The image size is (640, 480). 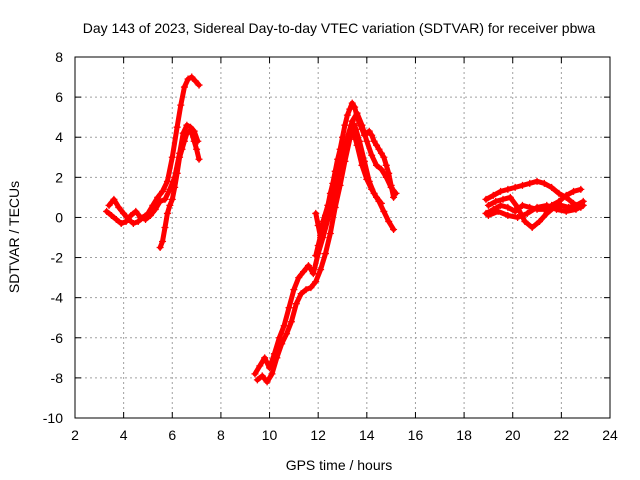 What do you see at coordinates (367, 435) in the screenshot?
I see `x-tick-label: 14` at bounding box center [367, 435].